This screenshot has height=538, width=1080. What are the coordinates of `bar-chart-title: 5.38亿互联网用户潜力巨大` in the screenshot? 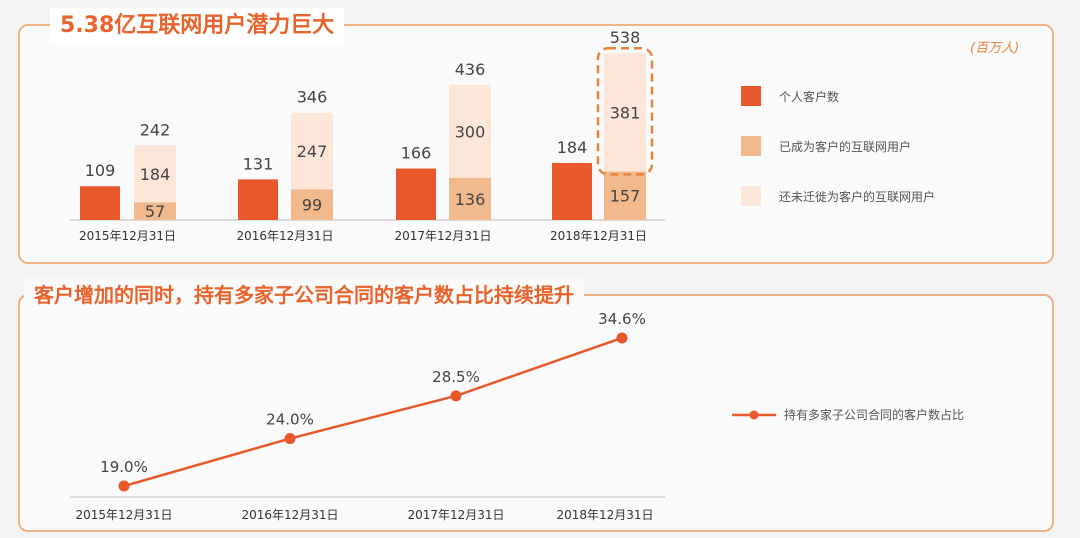 It's located at (197, 26).